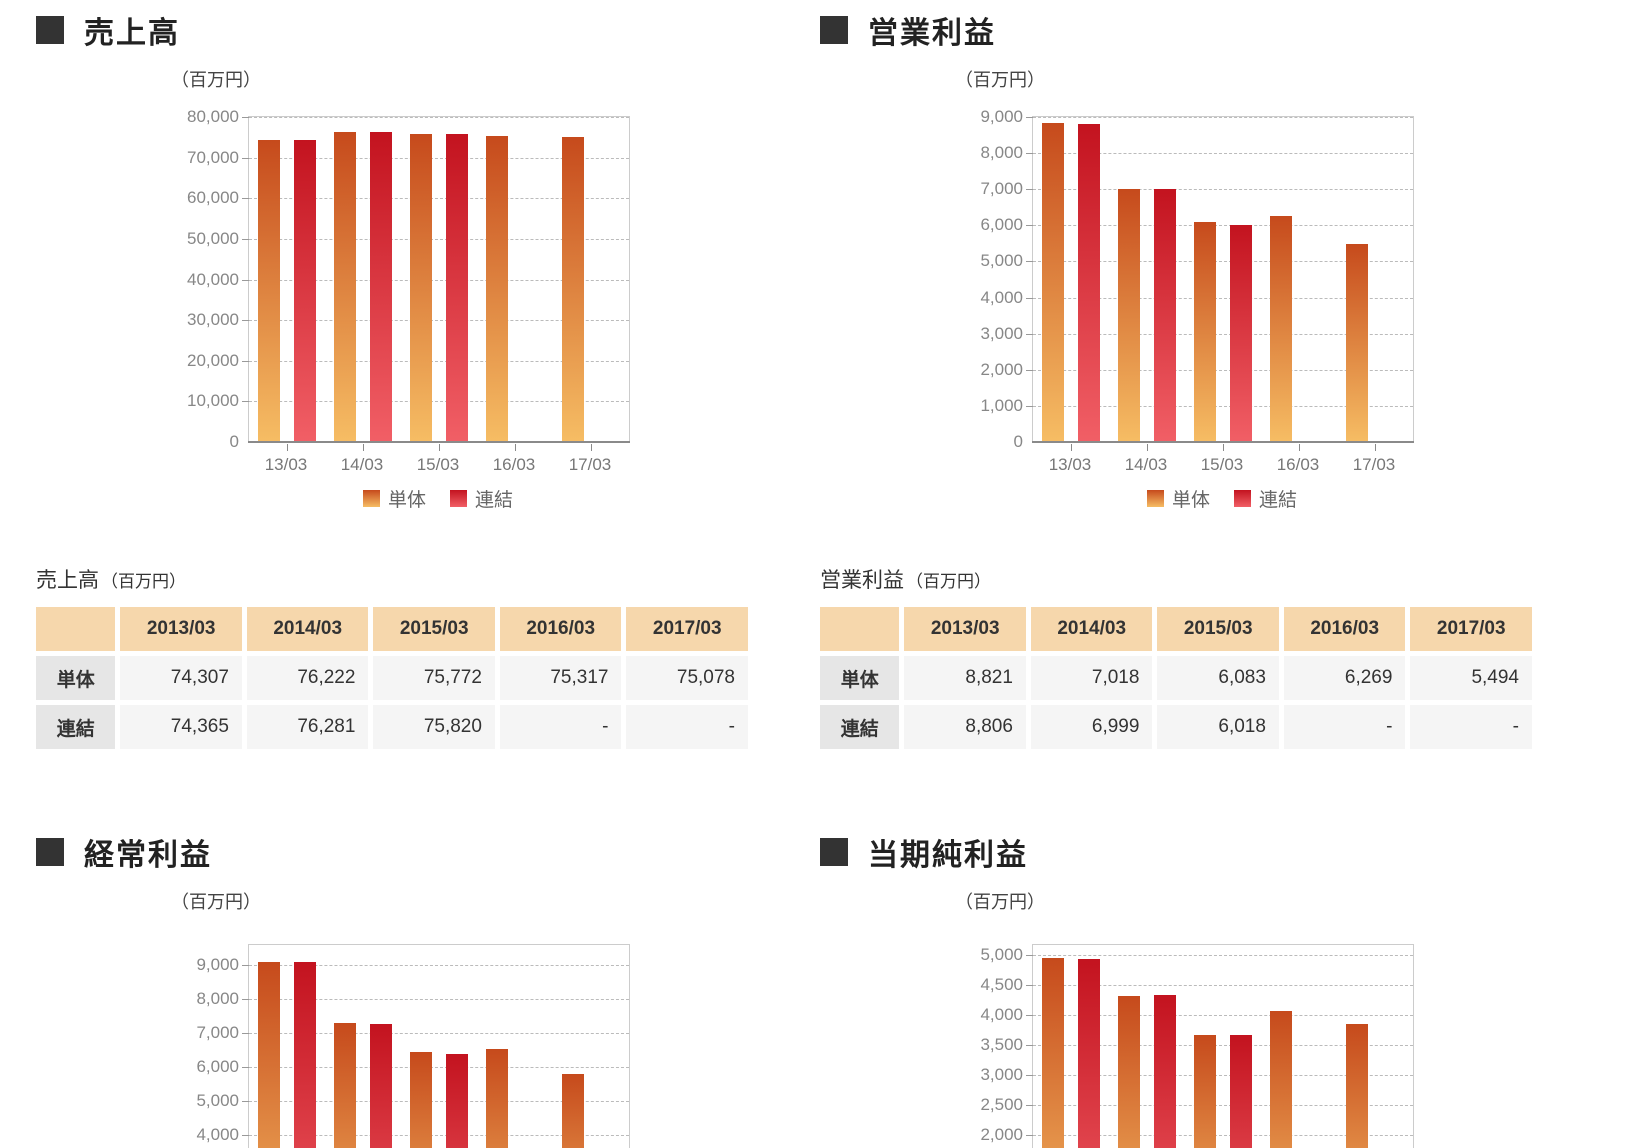  I want to click on table-header-row: 2013/03 2014/03 2015/03 2016/03 2017/03, so click(1176, 629).